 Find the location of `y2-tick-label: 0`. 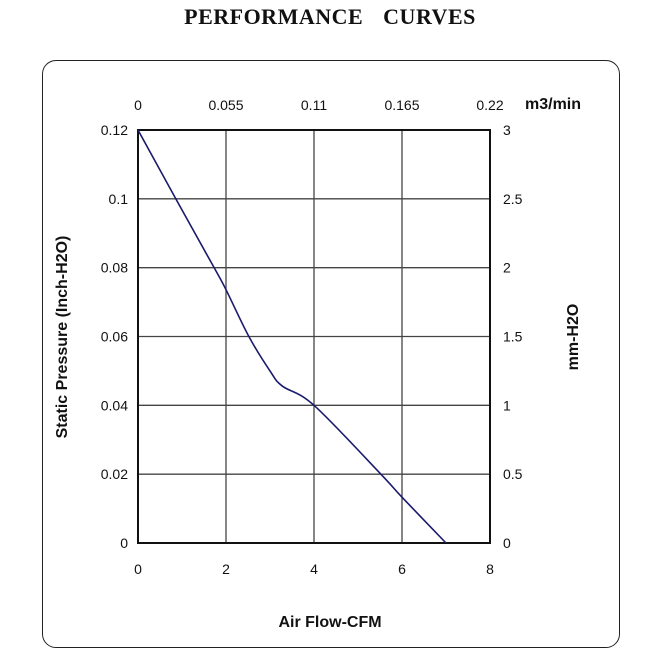

y2-tick-label: 0 is located at coordinates (507, 543).